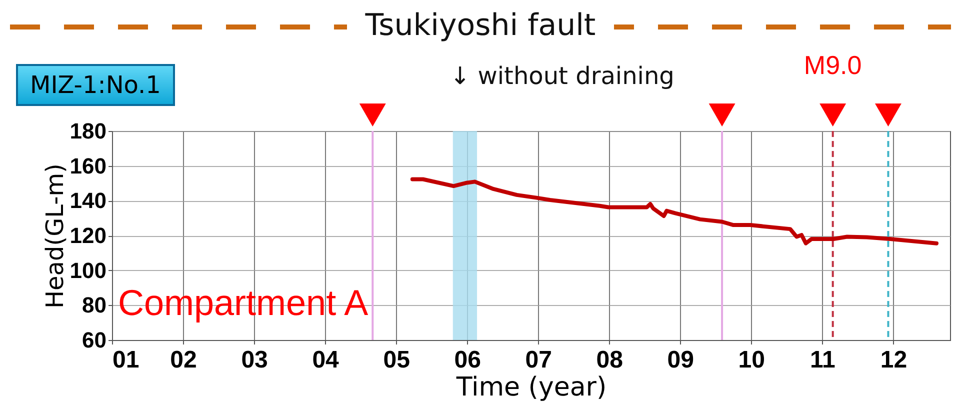 The width and height of the screenshot is (961, 419). I want to click on x-tick-label: 09, so click(680, 360).